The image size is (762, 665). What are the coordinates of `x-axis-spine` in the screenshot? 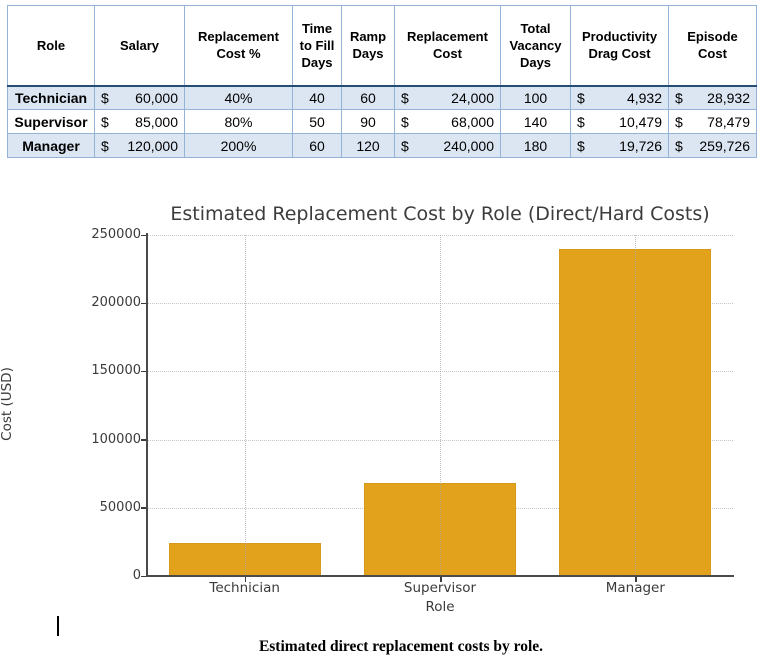 It's located at (440, 576).